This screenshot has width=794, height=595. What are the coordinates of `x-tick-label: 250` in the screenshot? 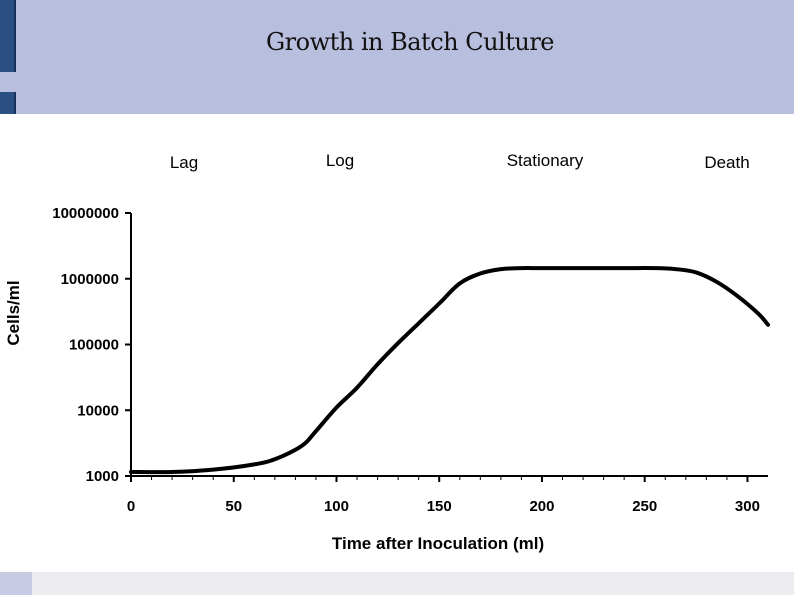 It's located at (644, 506).